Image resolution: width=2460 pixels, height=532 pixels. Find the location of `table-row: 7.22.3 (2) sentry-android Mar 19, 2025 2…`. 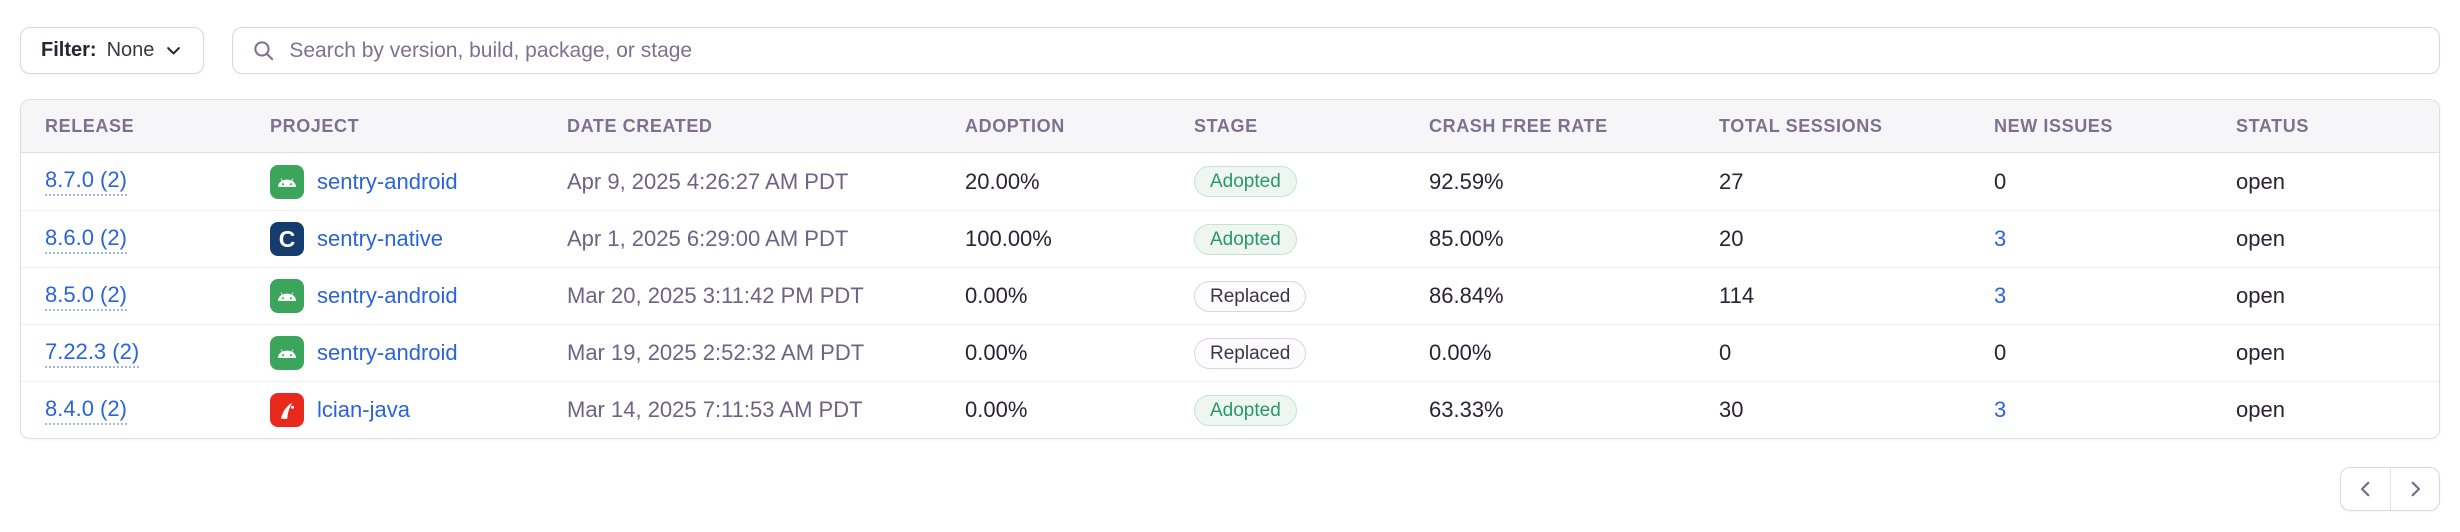

table-row: 7.22.3 (2) sentry-android Mar 19, 2025 2… is located at coordinates (1230, 352).